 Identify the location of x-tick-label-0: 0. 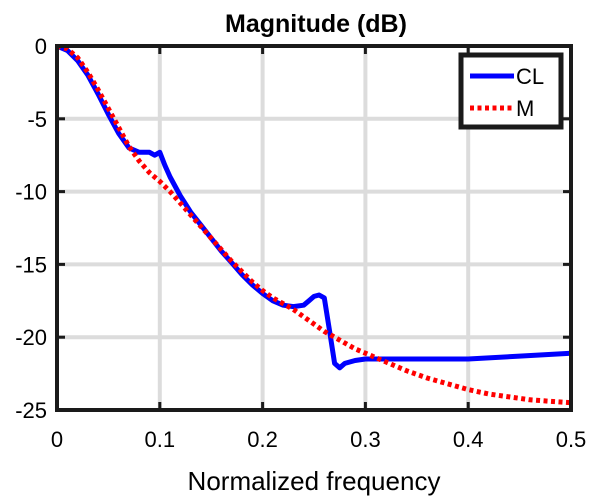
(57, 439).